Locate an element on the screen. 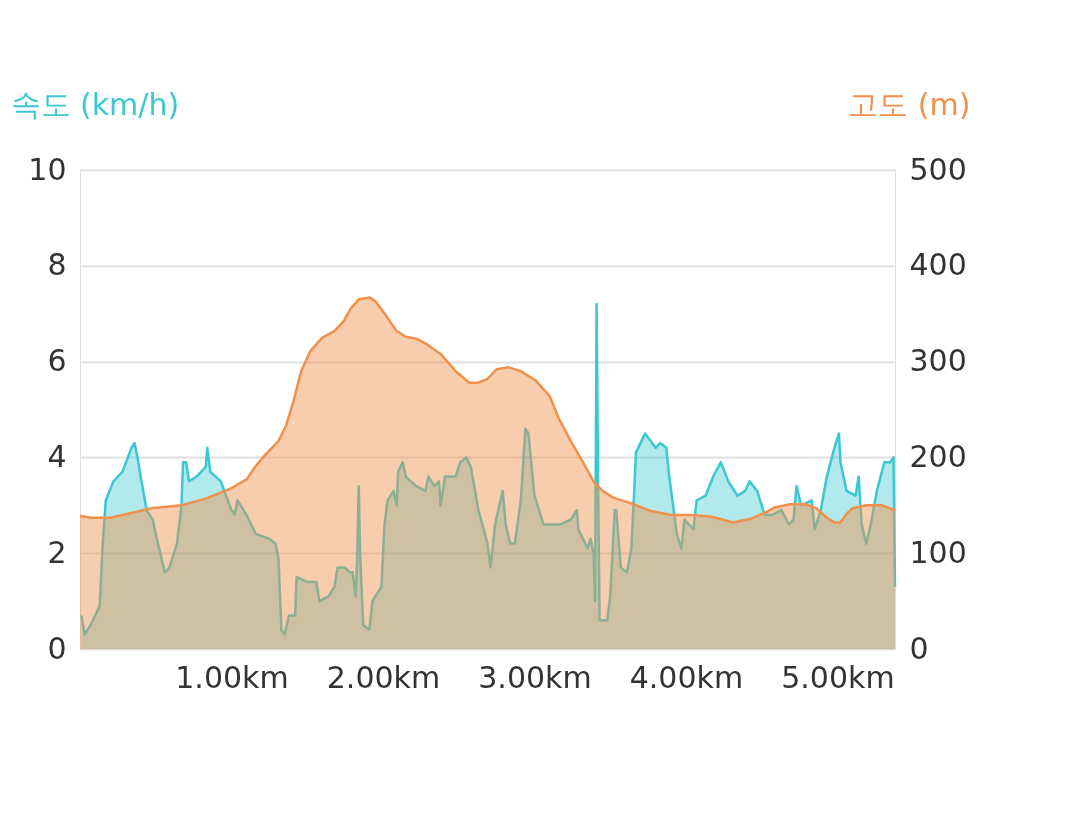 Image resolution: width=1080 pixels, height=829 pixels. y2-tick-label: 200 is located at coordinates (938, 456).